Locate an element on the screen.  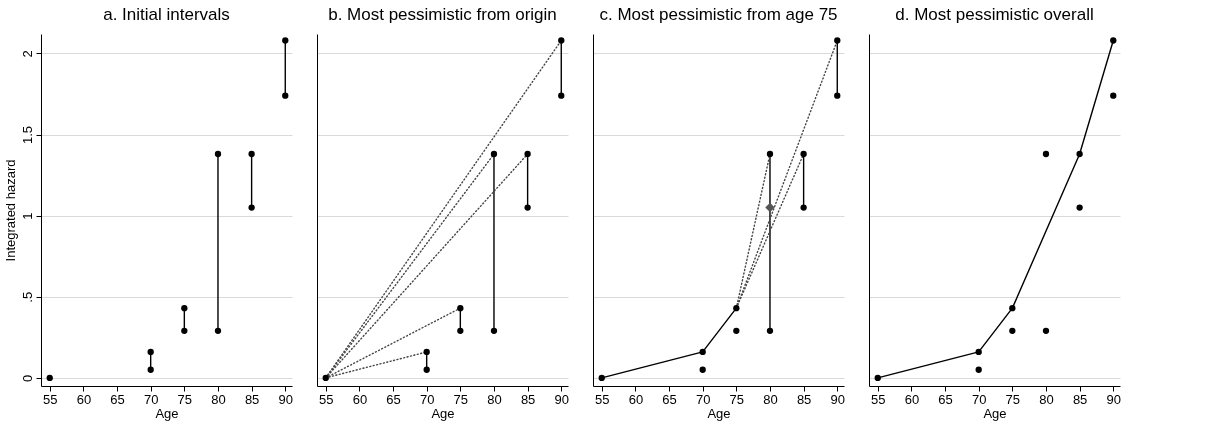
chart-title: a. Initial intervals is located at coordinates (166, 14).